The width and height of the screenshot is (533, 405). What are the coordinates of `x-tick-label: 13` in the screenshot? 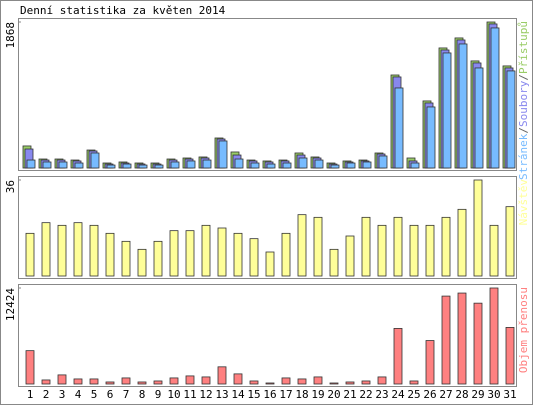 It's located at (221, 394).